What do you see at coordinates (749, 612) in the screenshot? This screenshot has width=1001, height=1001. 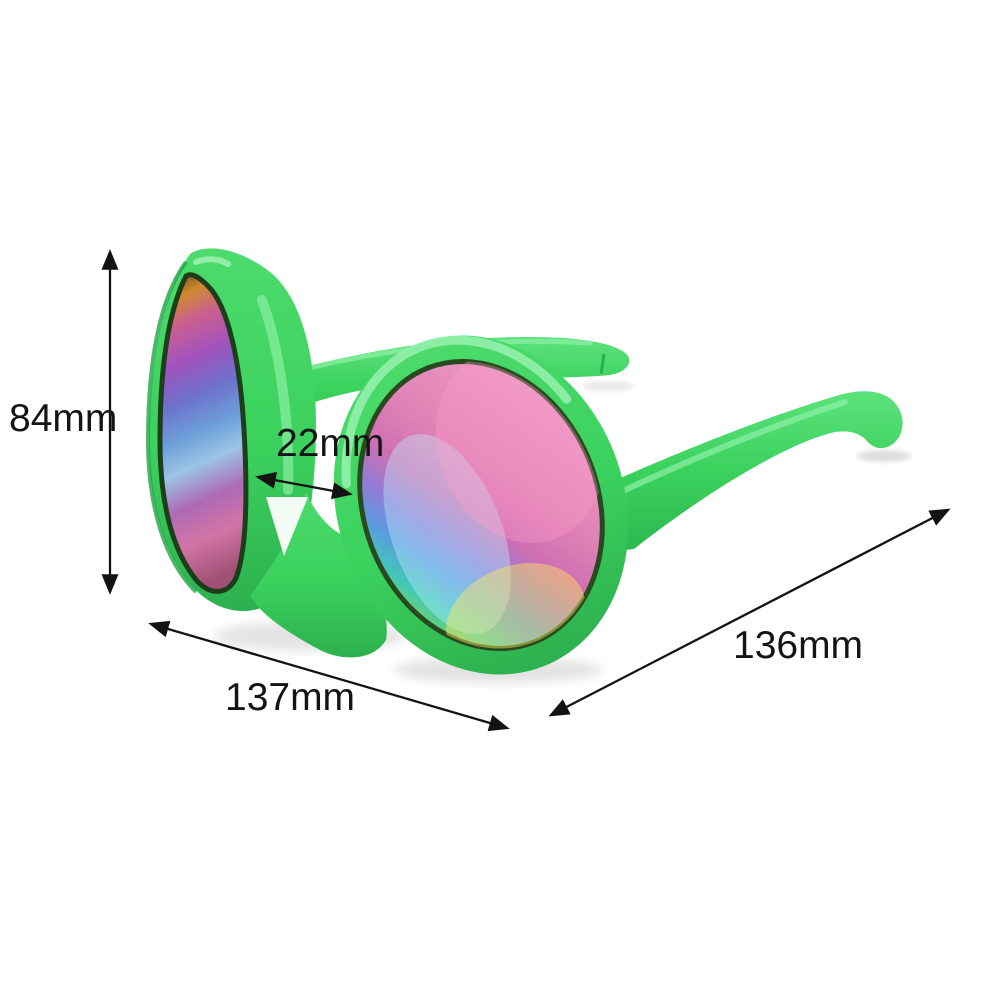 I see `temple-length-arrow` at bounding box center [749, 612].